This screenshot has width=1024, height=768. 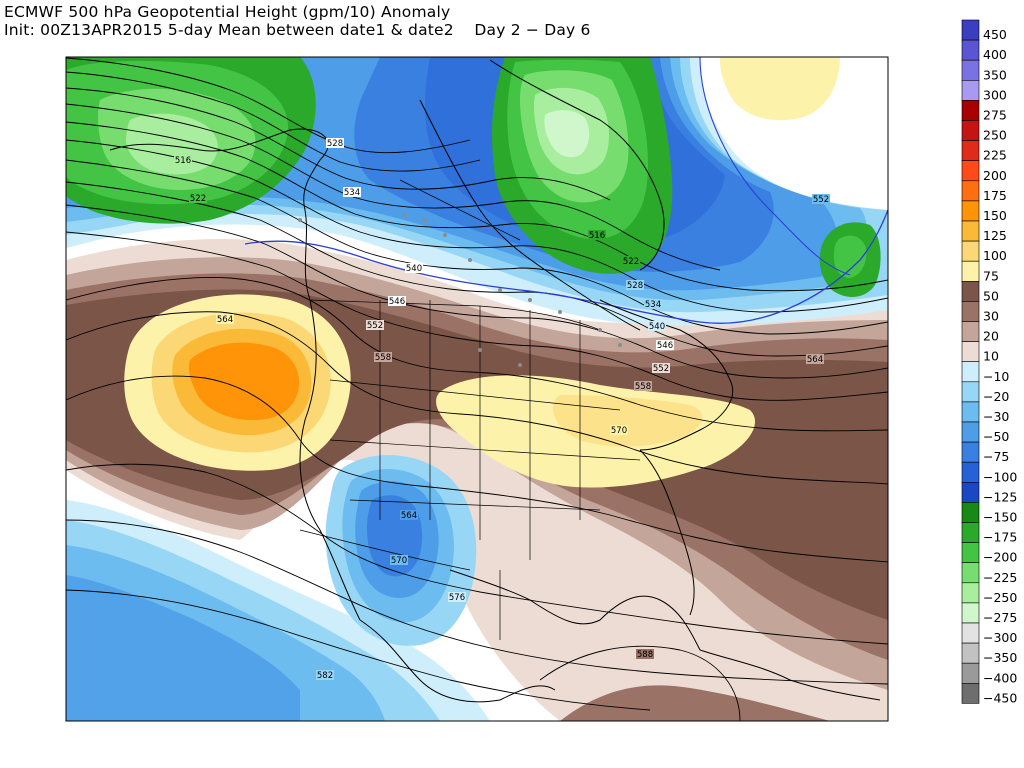 I want to click on islands-shading, so click(x=460, y=290).